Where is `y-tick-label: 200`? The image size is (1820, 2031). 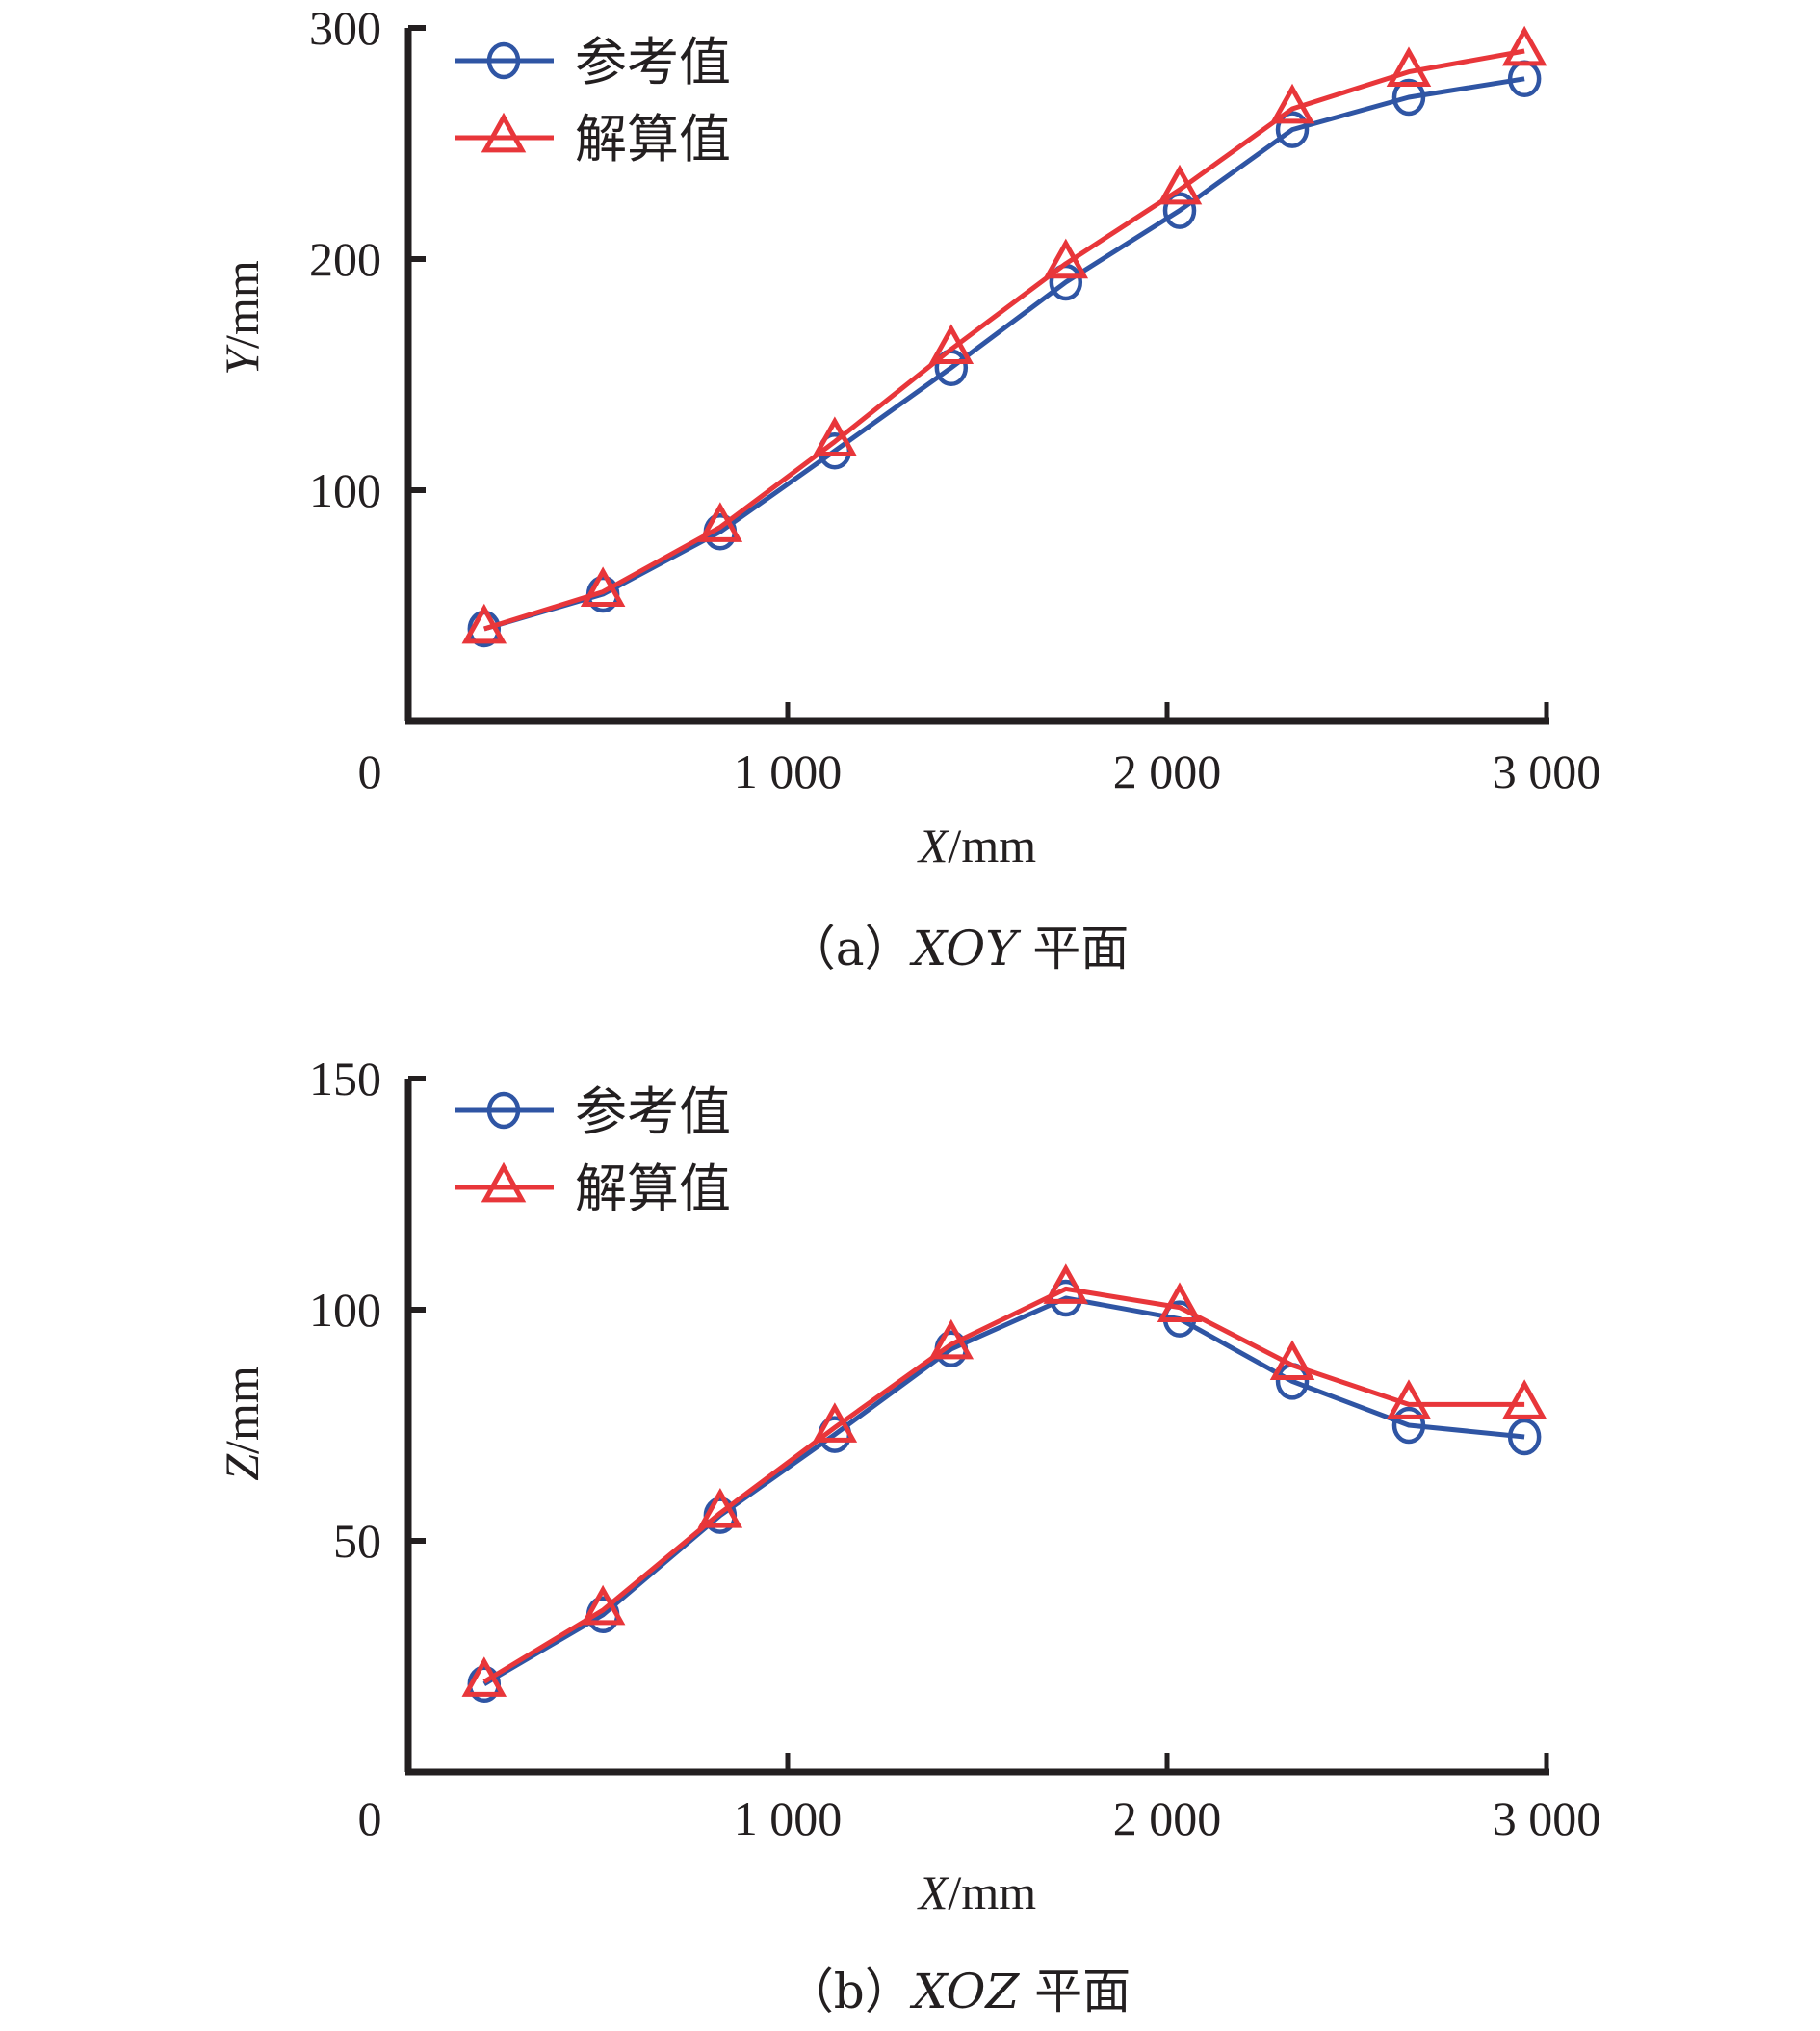
y-tick-label: 200 is located at coordinates (345, 259).